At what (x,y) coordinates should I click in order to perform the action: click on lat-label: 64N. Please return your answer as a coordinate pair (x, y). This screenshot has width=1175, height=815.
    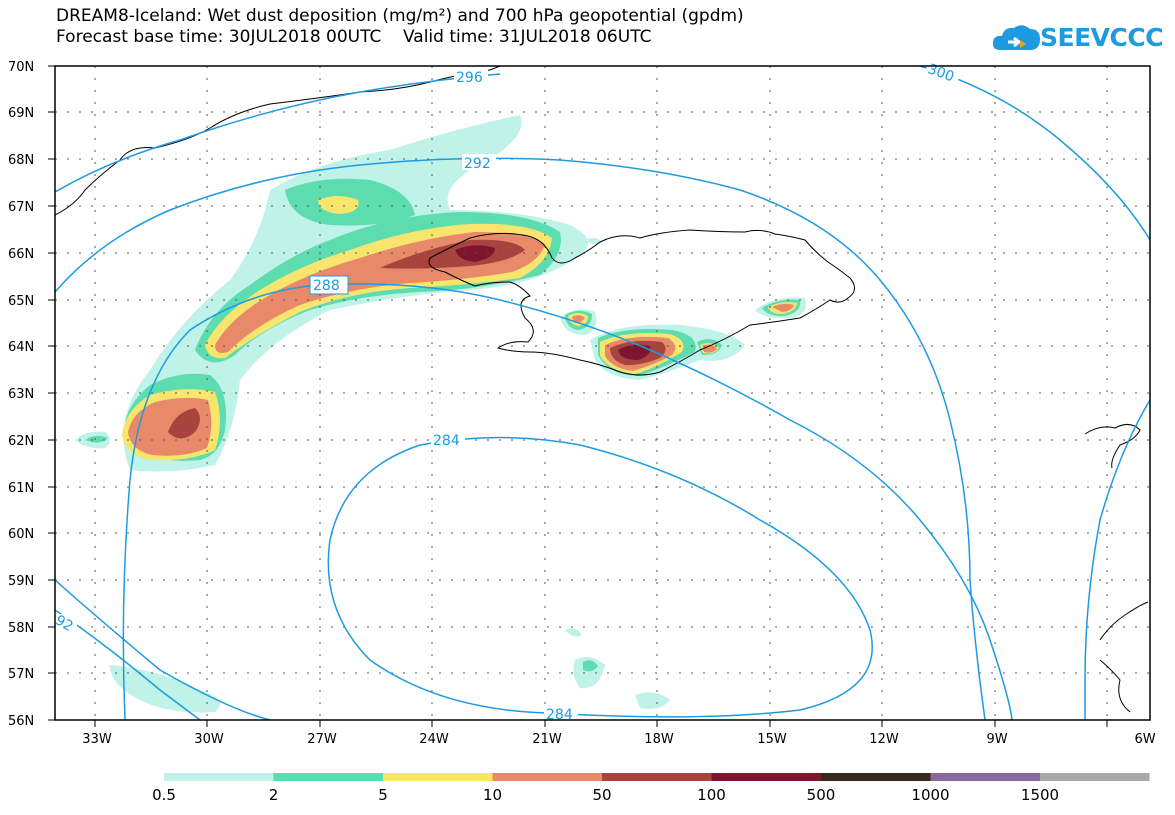
    Looking at the image, I should click on (21, 347).